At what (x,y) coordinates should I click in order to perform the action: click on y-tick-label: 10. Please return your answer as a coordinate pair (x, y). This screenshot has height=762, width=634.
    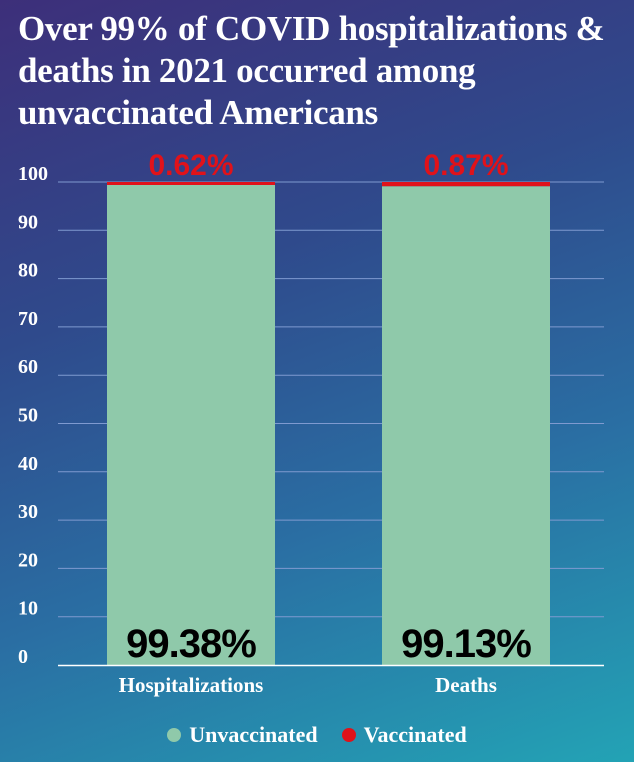
    Looking at the image, I should click on (28, 609).